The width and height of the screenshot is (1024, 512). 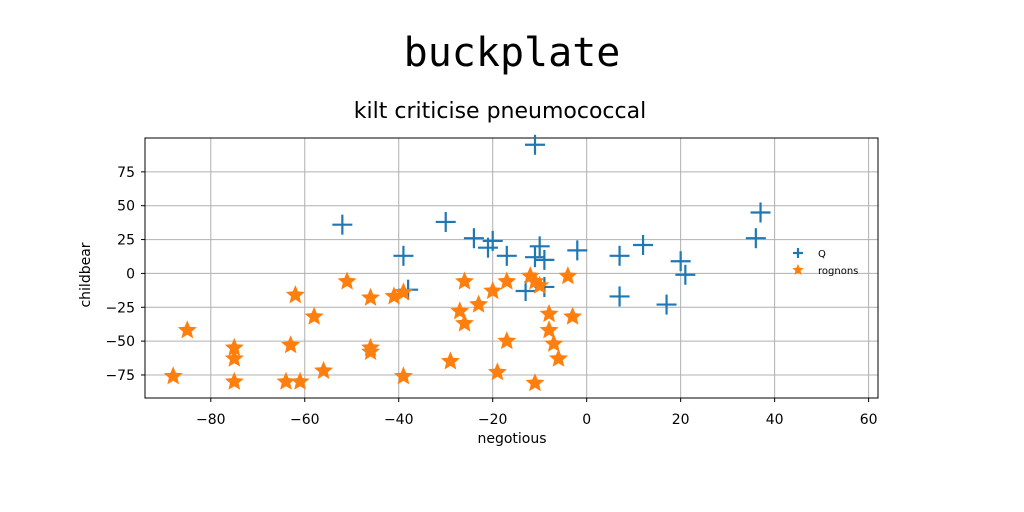 I want to click on x-tick-label: −80, so click(x=211, y=420).